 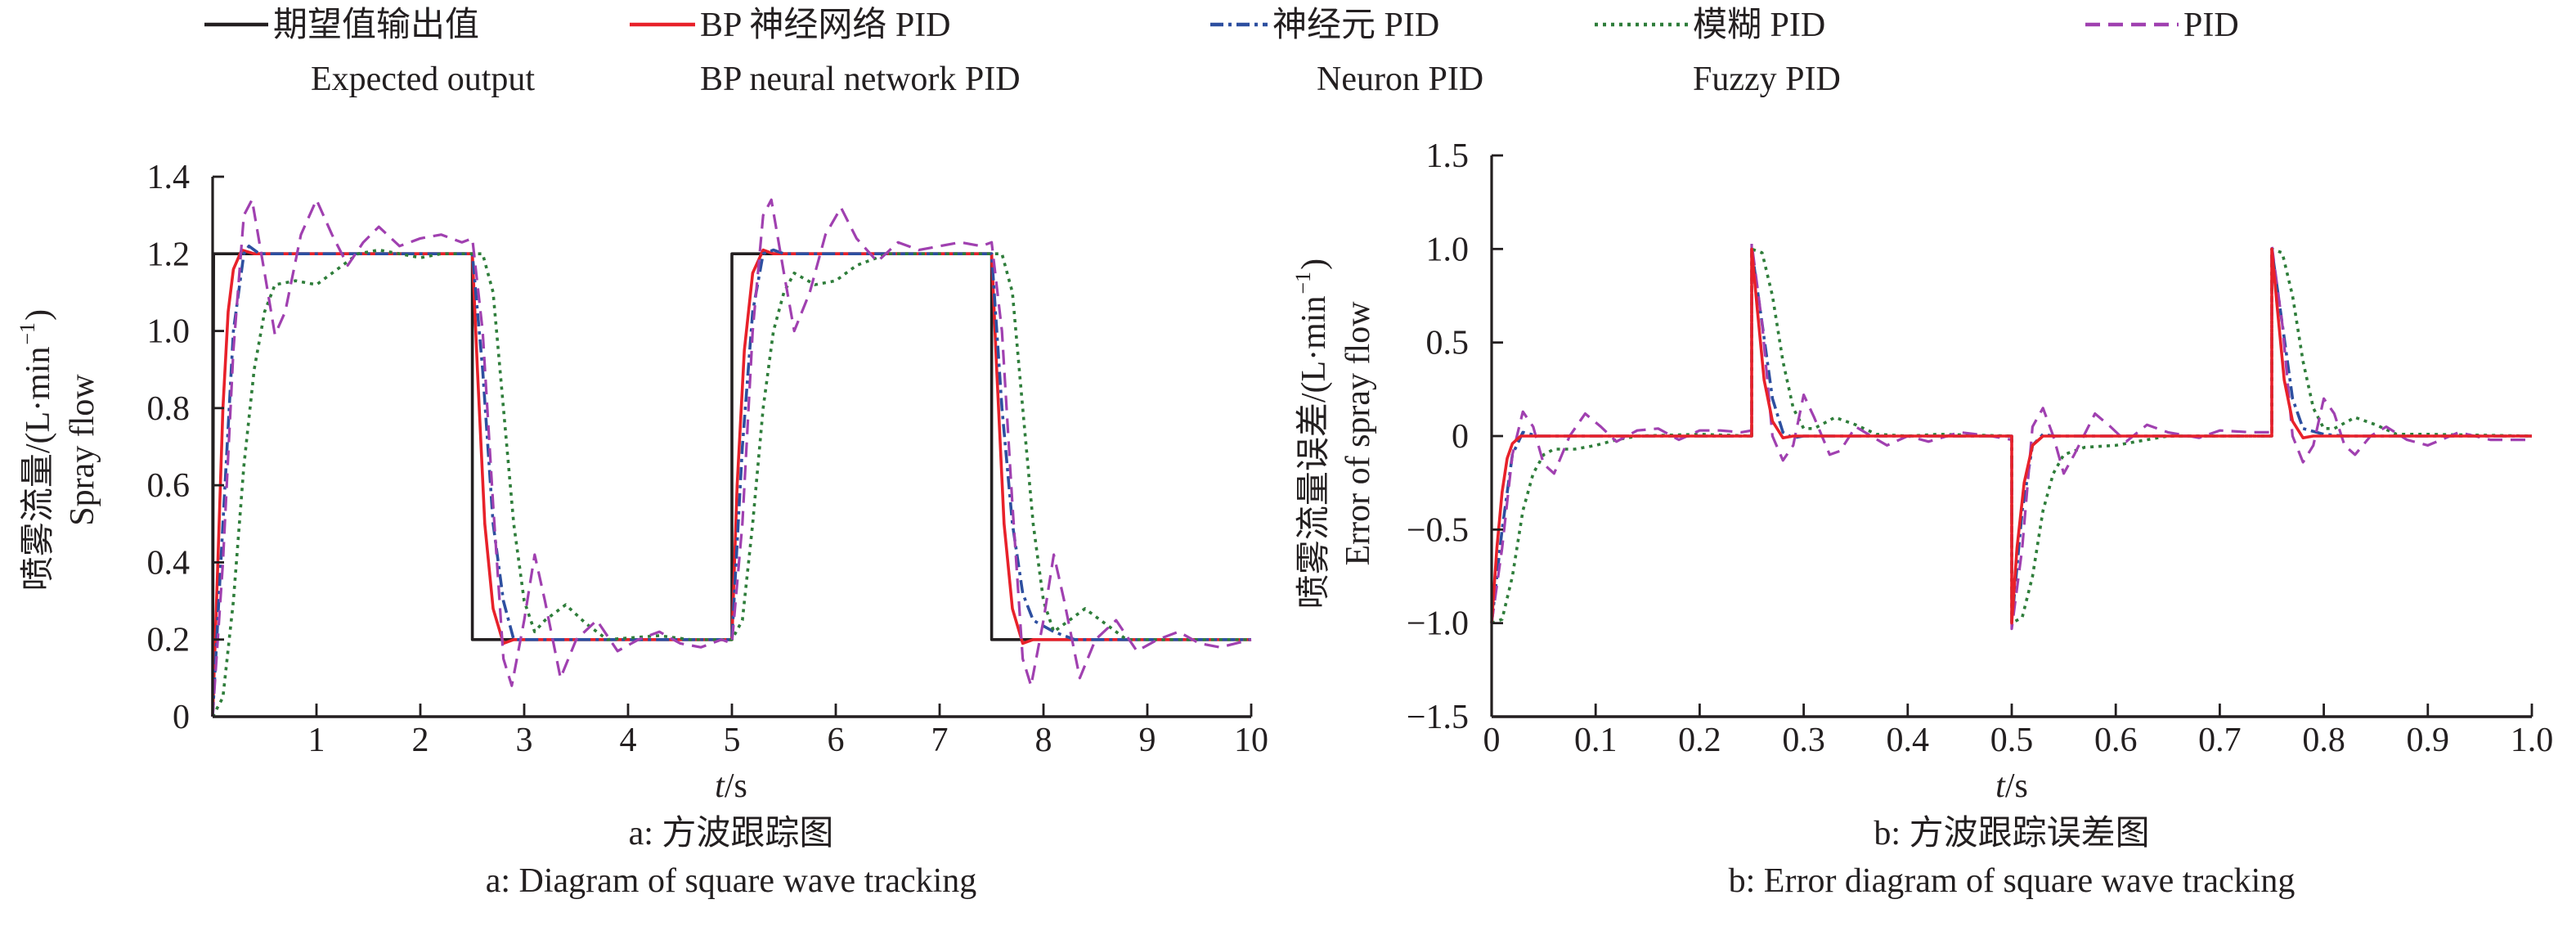 I want to click on x-axis-label-b: t/s, so click(x=2012, y=786).